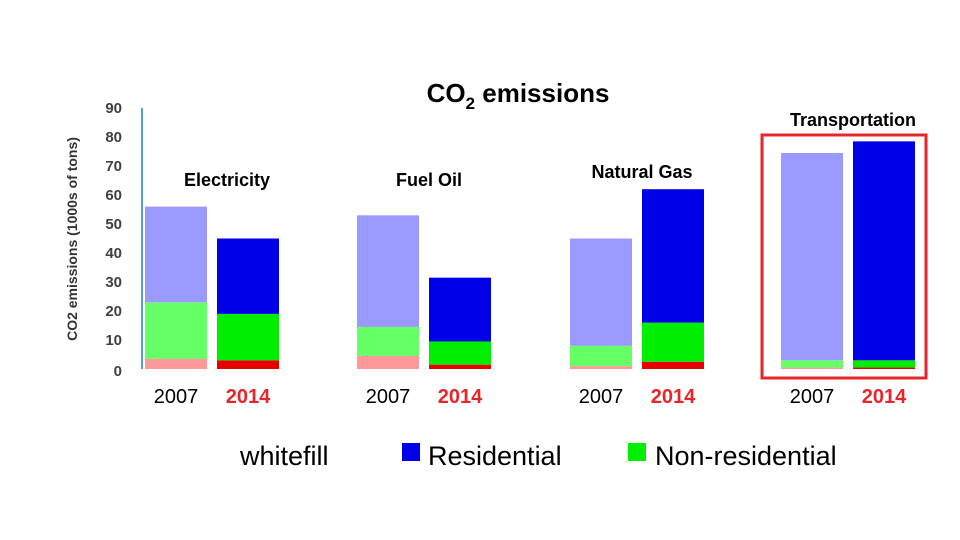 The width and height of the screenshot is (960, 540). I want to click on legend-label-whitefill: whitefill, so click(284, 456).